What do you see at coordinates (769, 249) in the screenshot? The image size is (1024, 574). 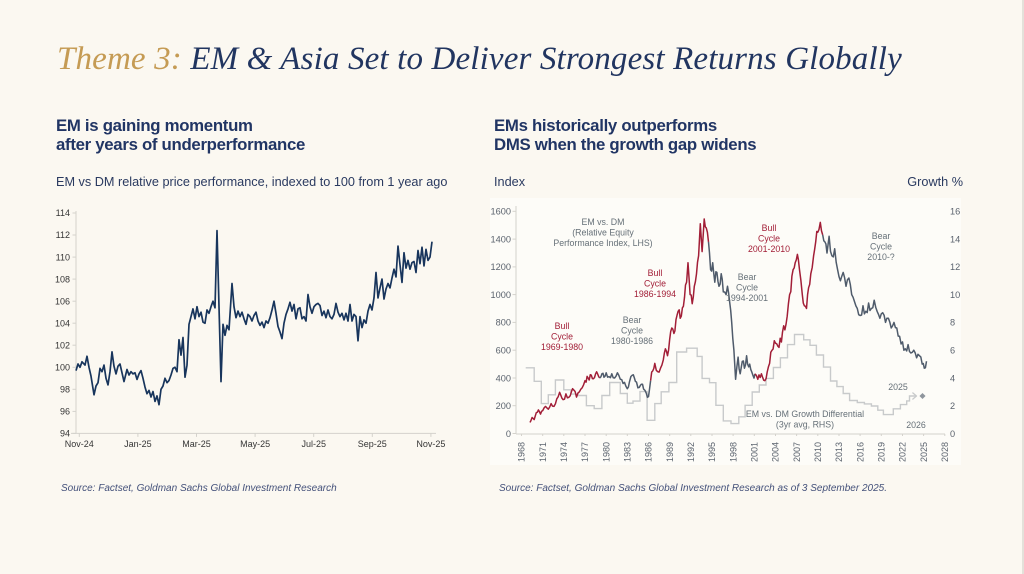 I see `svg-text: 2001-2010` at bounding box center [769, 249].